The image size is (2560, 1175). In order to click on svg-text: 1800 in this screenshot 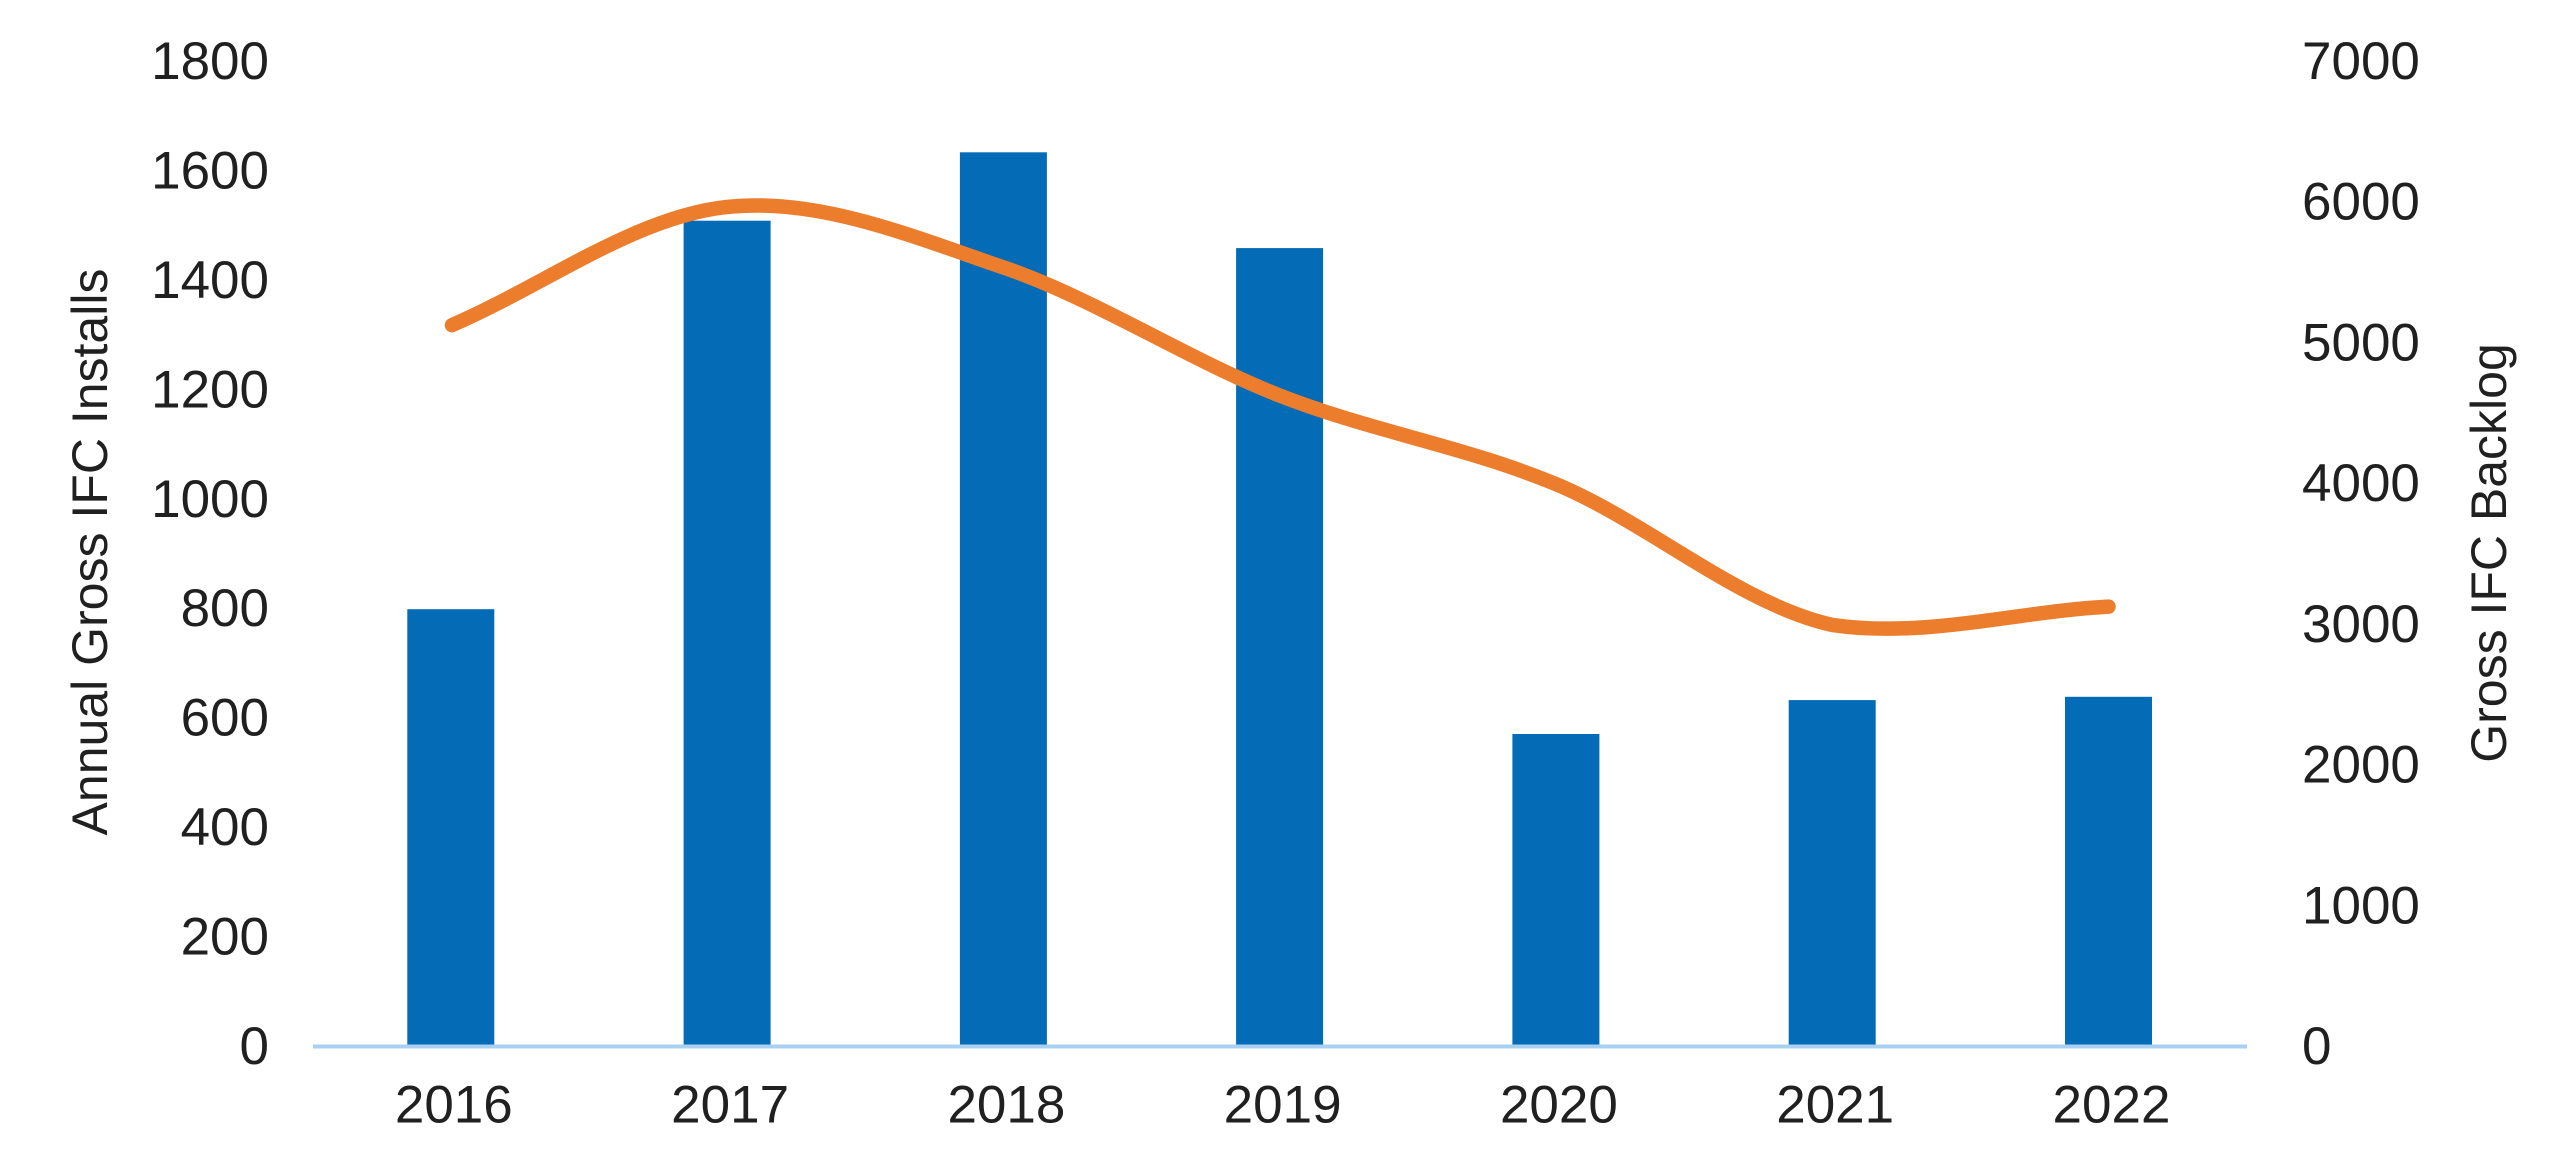, I will do `click(210, 61)`.